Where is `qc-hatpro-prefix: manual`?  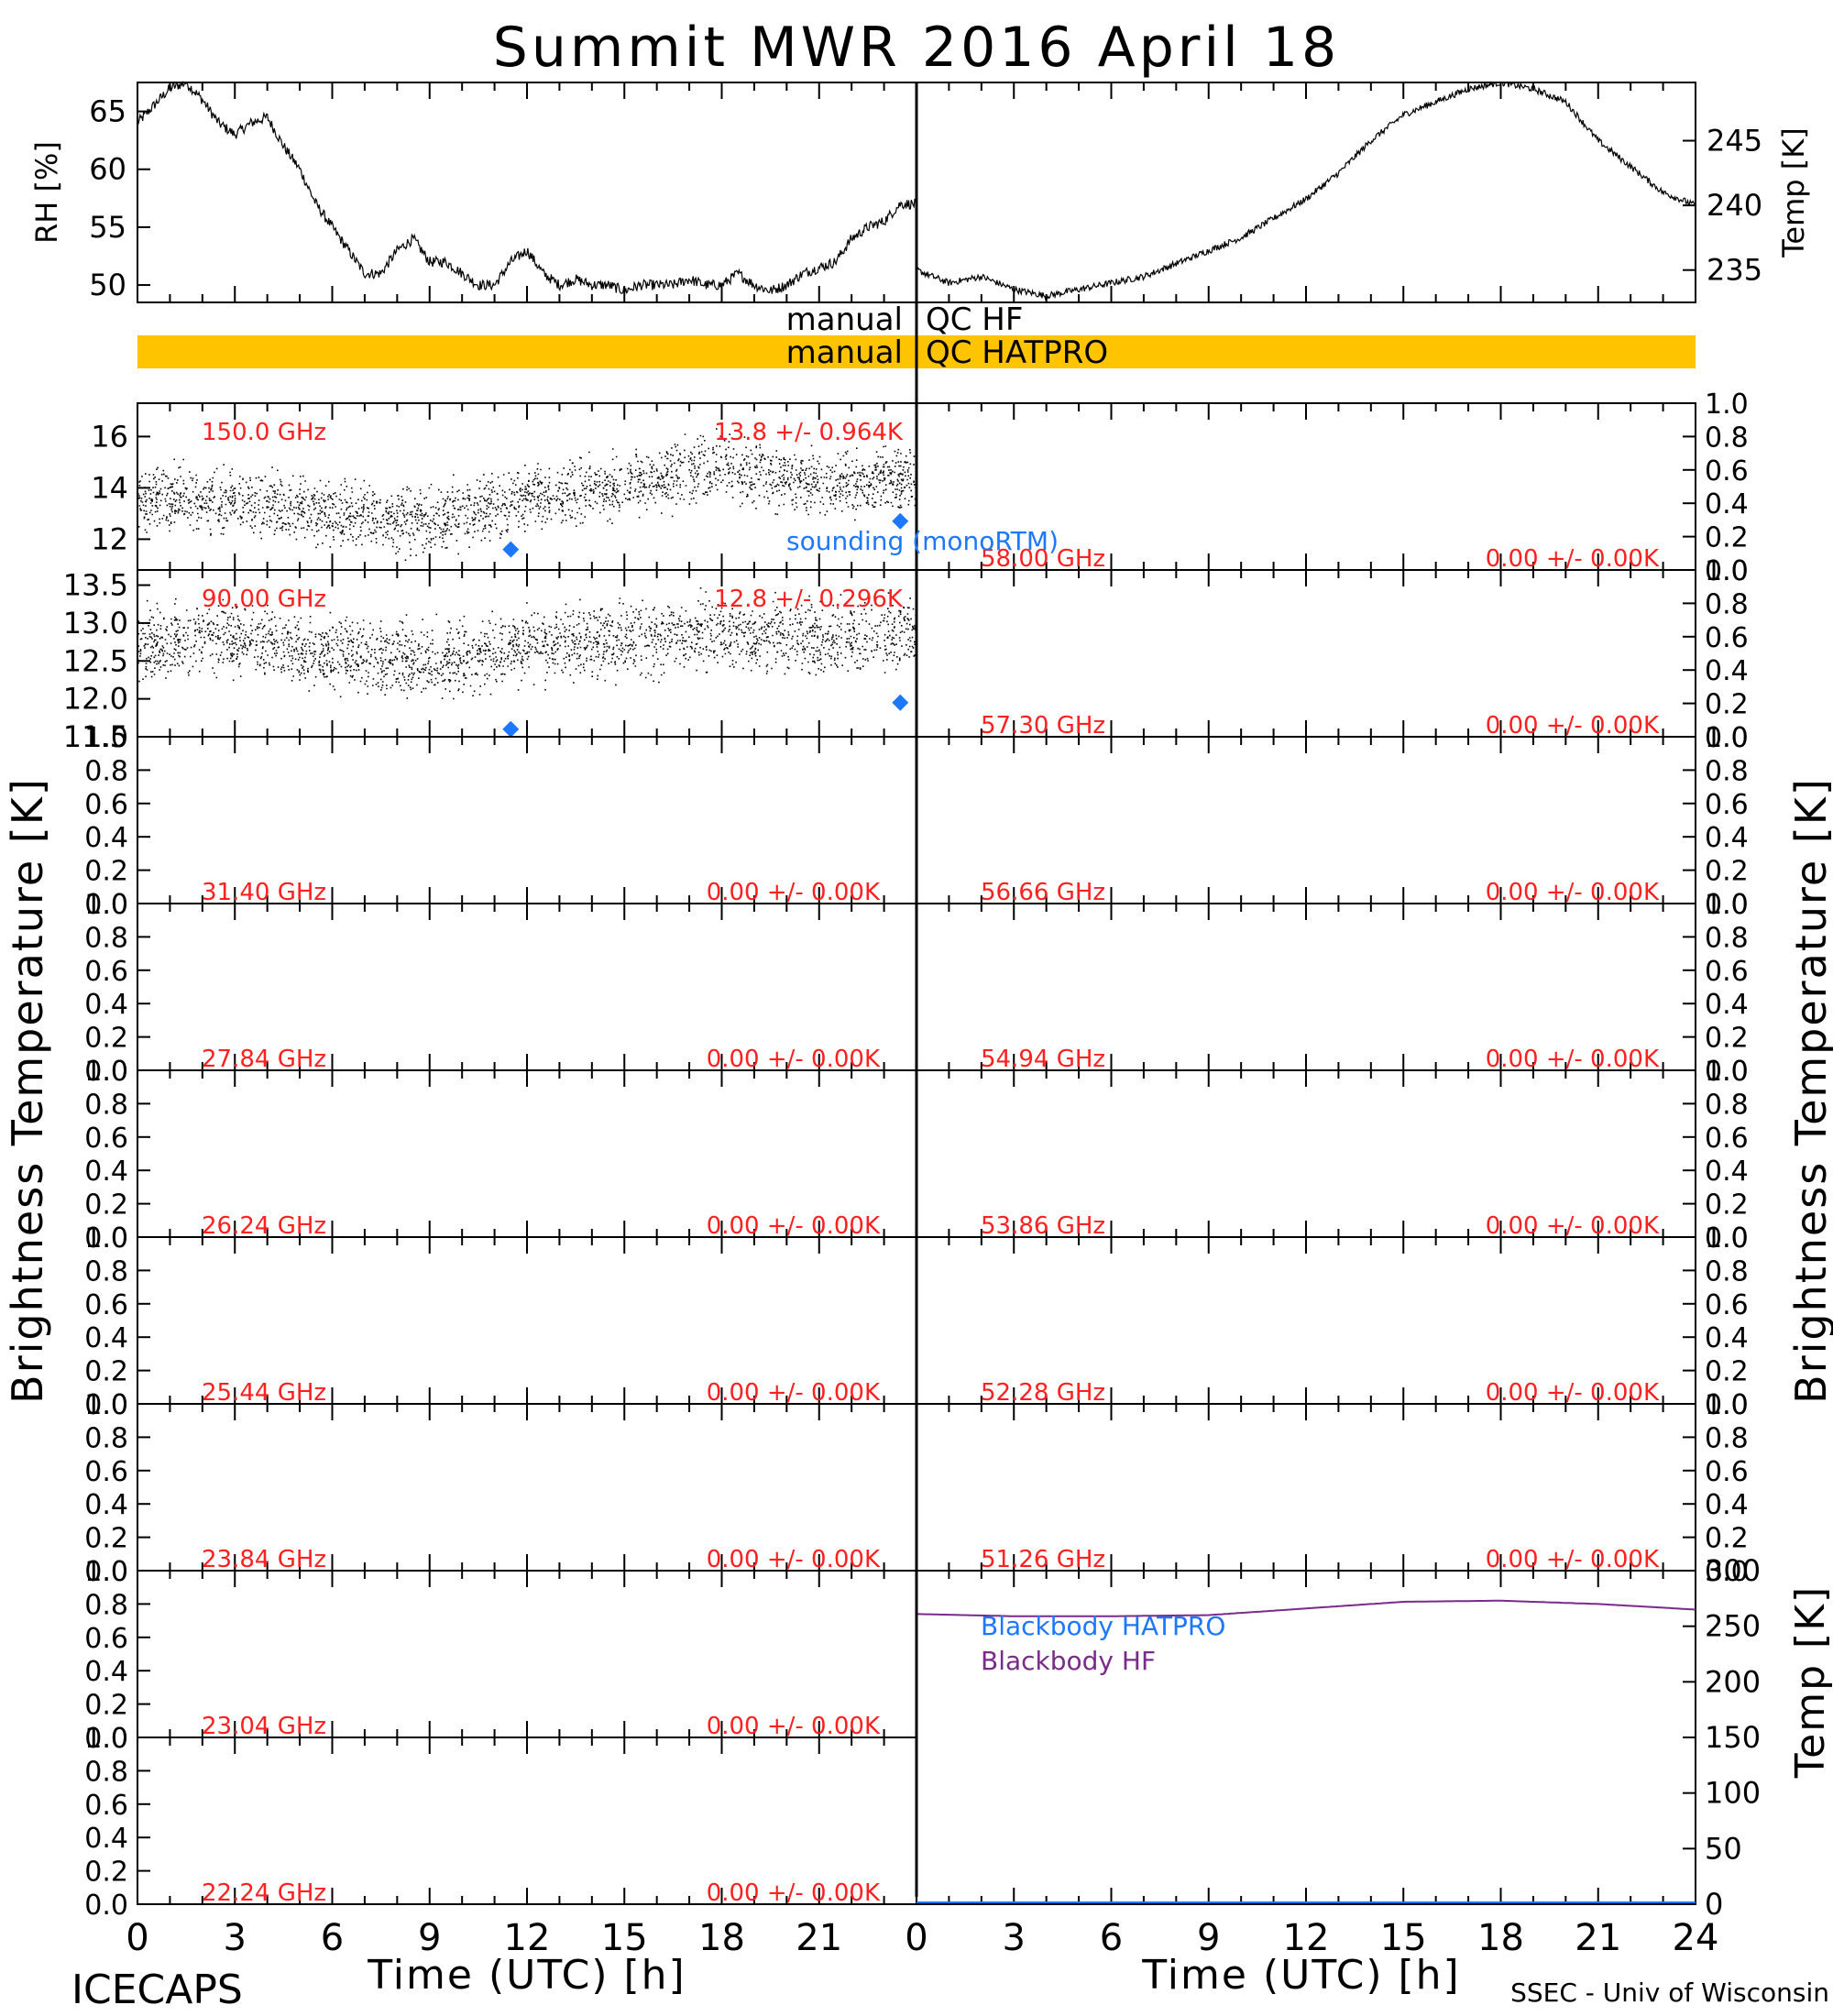 qc-hatpro-prefix: manual is located at coordinates (844, 352).